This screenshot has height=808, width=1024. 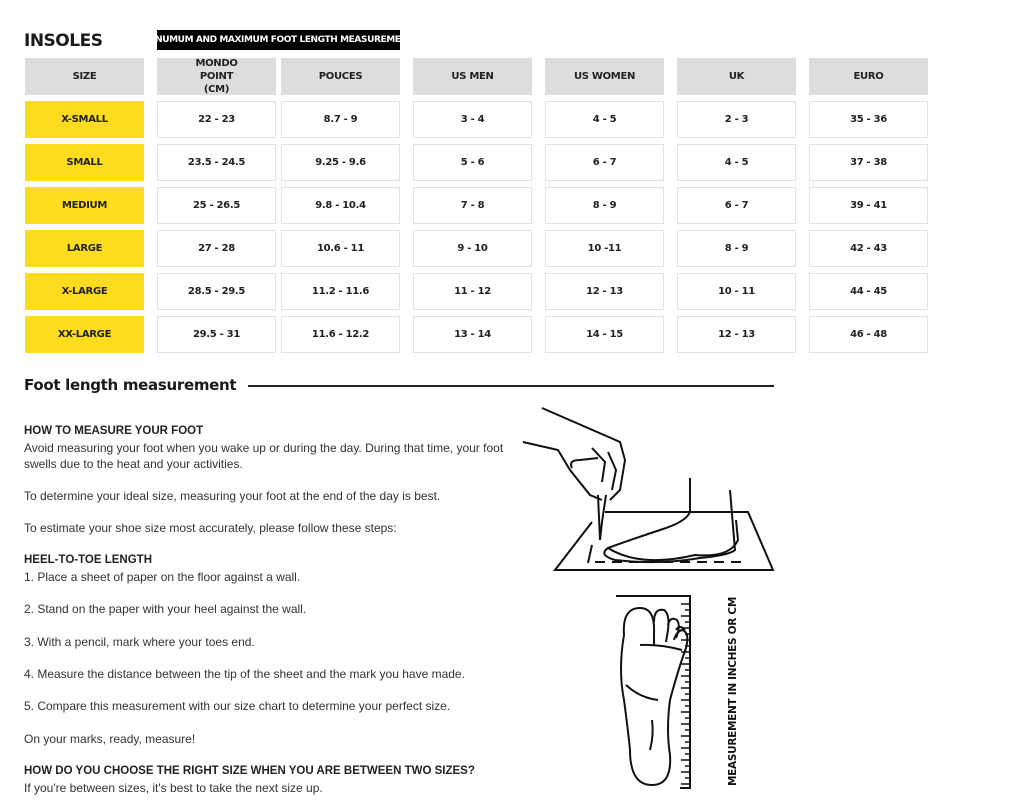 What do you see at coordinates (340, 334) in the screenshot?
I see `cell-pouces: 11.6 - 12.2` at bounding box center [340, 334].